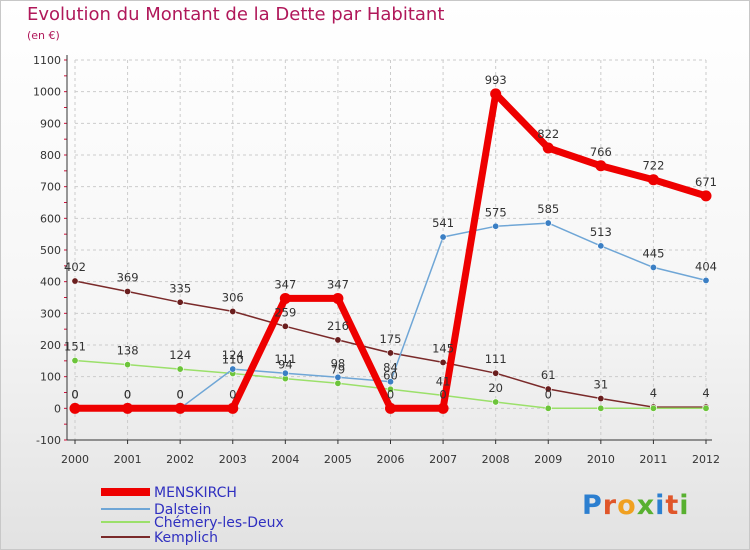  Describe the element at coordinates (706, 459) in the screenshot. I see `x-tick-label: 2012` at that location.